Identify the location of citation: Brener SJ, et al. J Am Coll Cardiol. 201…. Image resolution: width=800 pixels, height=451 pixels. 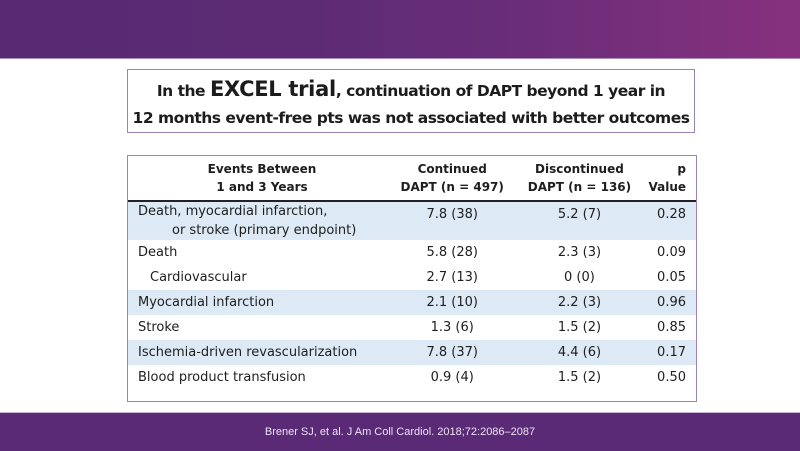
(400, 432).